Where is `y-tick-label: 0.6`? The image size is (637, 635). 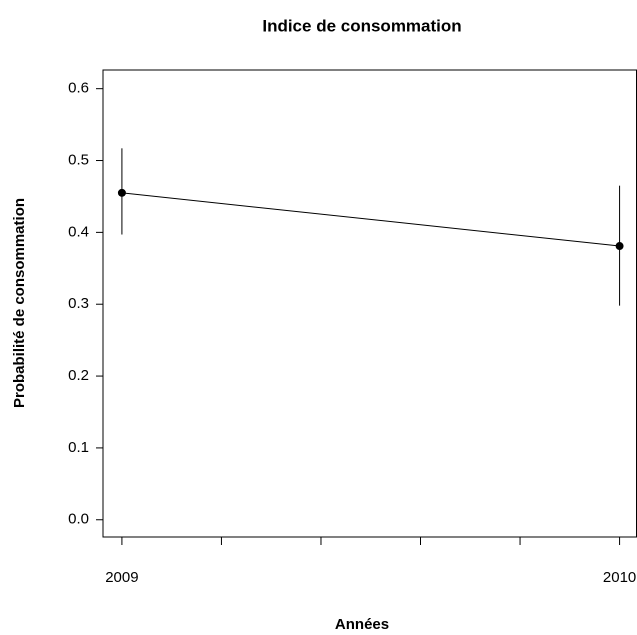
y-tick-label: 0.6 is located at coordinates (78, 88).